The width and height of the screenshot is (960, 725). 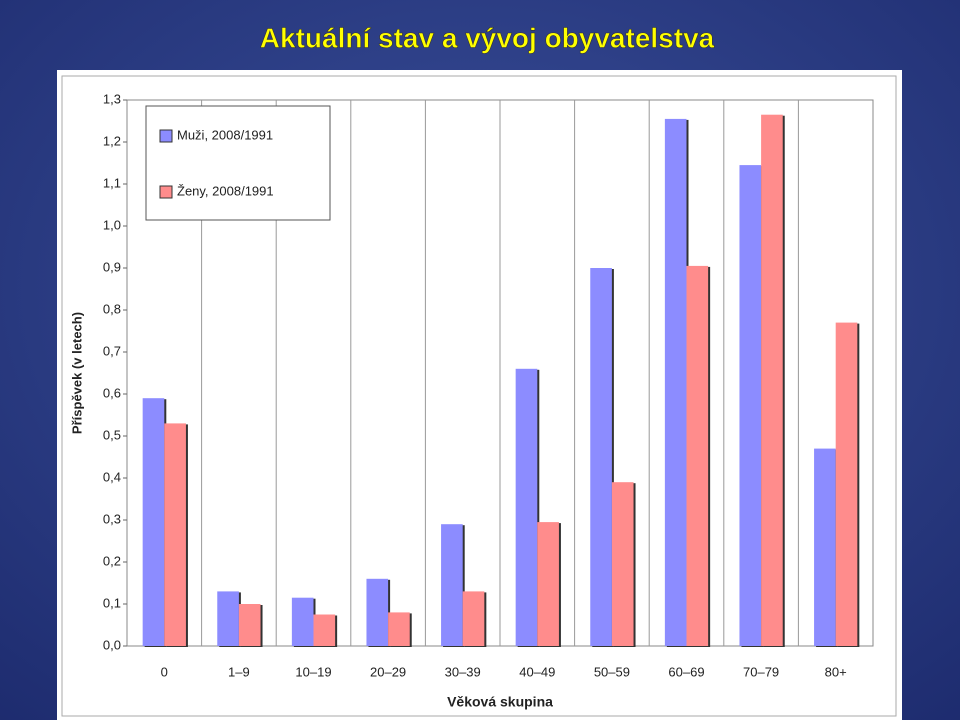 What do you see at coordinates (112, 182) in the screenshot?
I see `y-tick-label: 1,1` at bounding box center [112, 182].